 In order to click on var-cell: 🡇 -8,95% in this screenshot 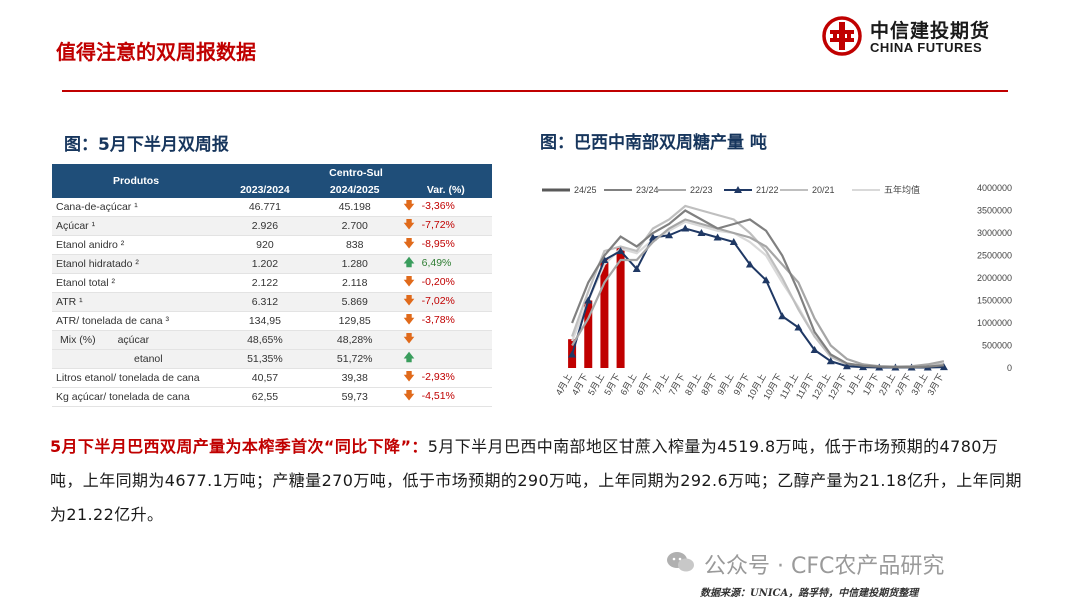, I will do `click(445, 245)`.